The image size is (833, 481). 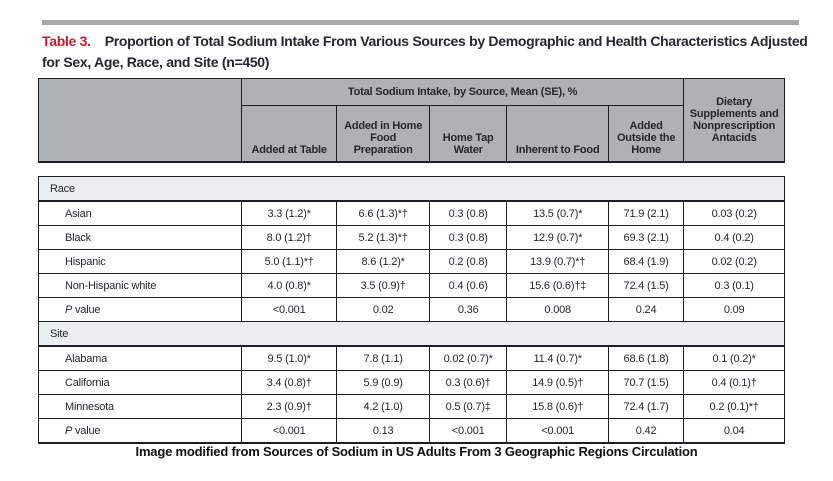 I want to click on row-label: California, so click(x=140, y=382).